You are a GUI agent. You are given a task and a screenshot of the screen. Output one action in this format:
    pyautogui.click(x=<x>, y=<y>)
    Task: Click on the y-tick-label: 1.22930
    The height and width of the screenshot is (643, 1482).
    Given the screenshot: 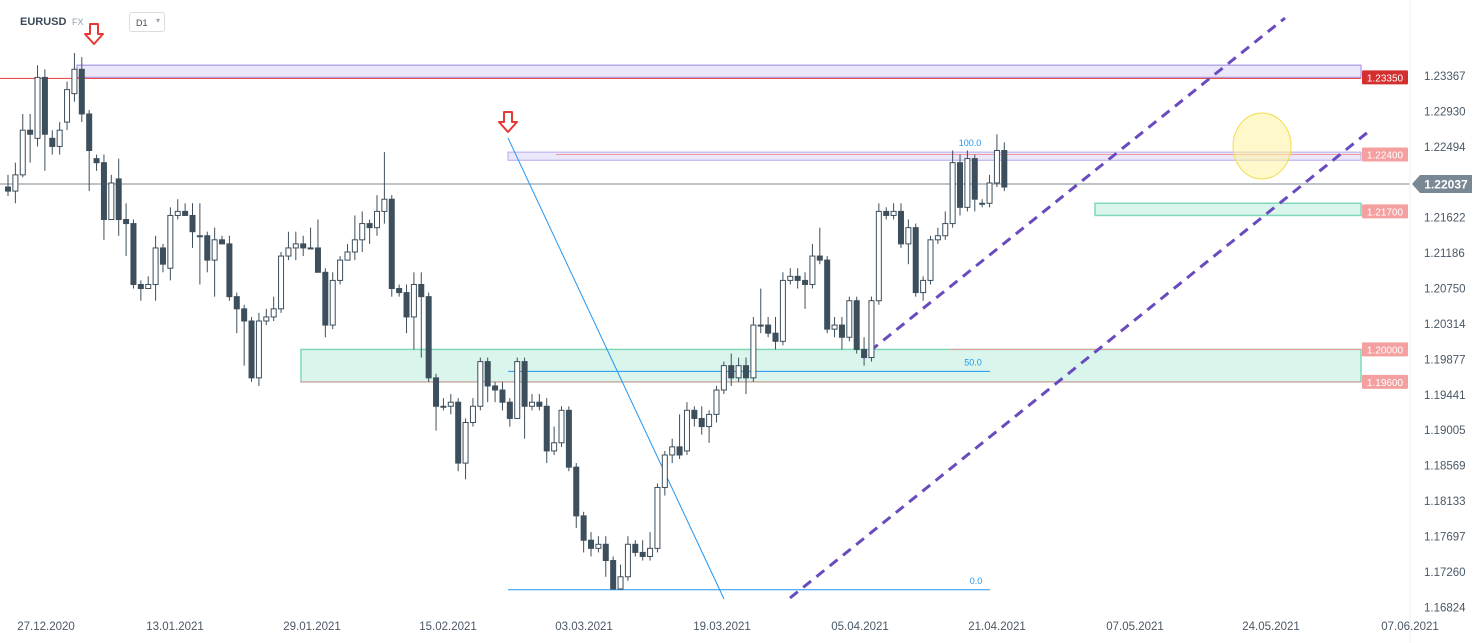 What is the action you would take?
    pyautogui.click(x=1445, y=113)
    